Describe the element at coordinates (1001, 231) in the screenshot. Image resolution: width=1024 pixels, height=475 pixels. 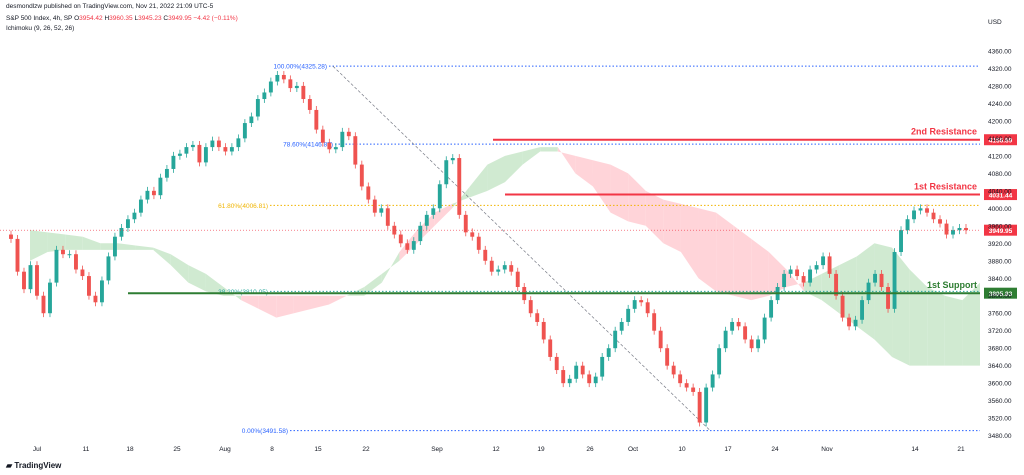
I see `last-price-value: 3949.95` at that location.